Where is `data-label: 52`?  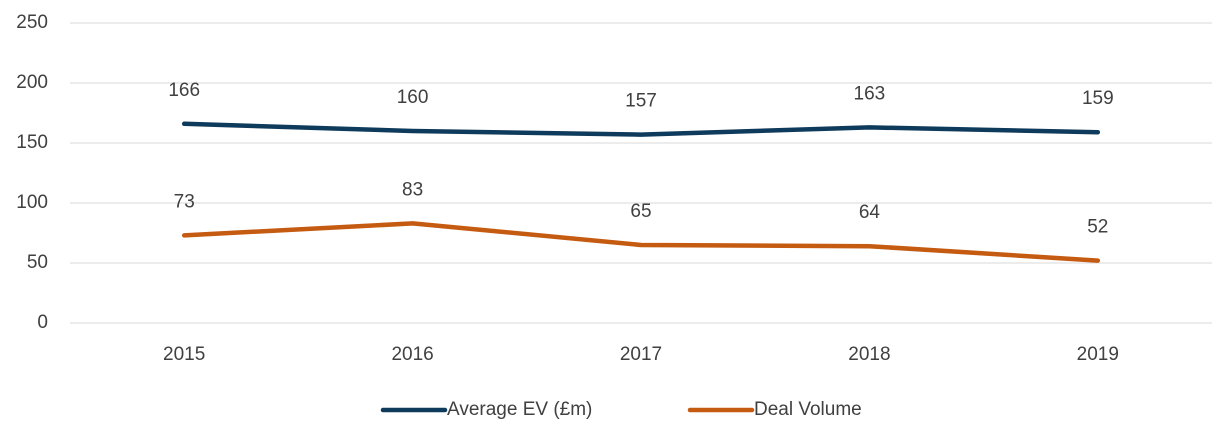 data-label: 52 is located at coordinates (1097, 227).